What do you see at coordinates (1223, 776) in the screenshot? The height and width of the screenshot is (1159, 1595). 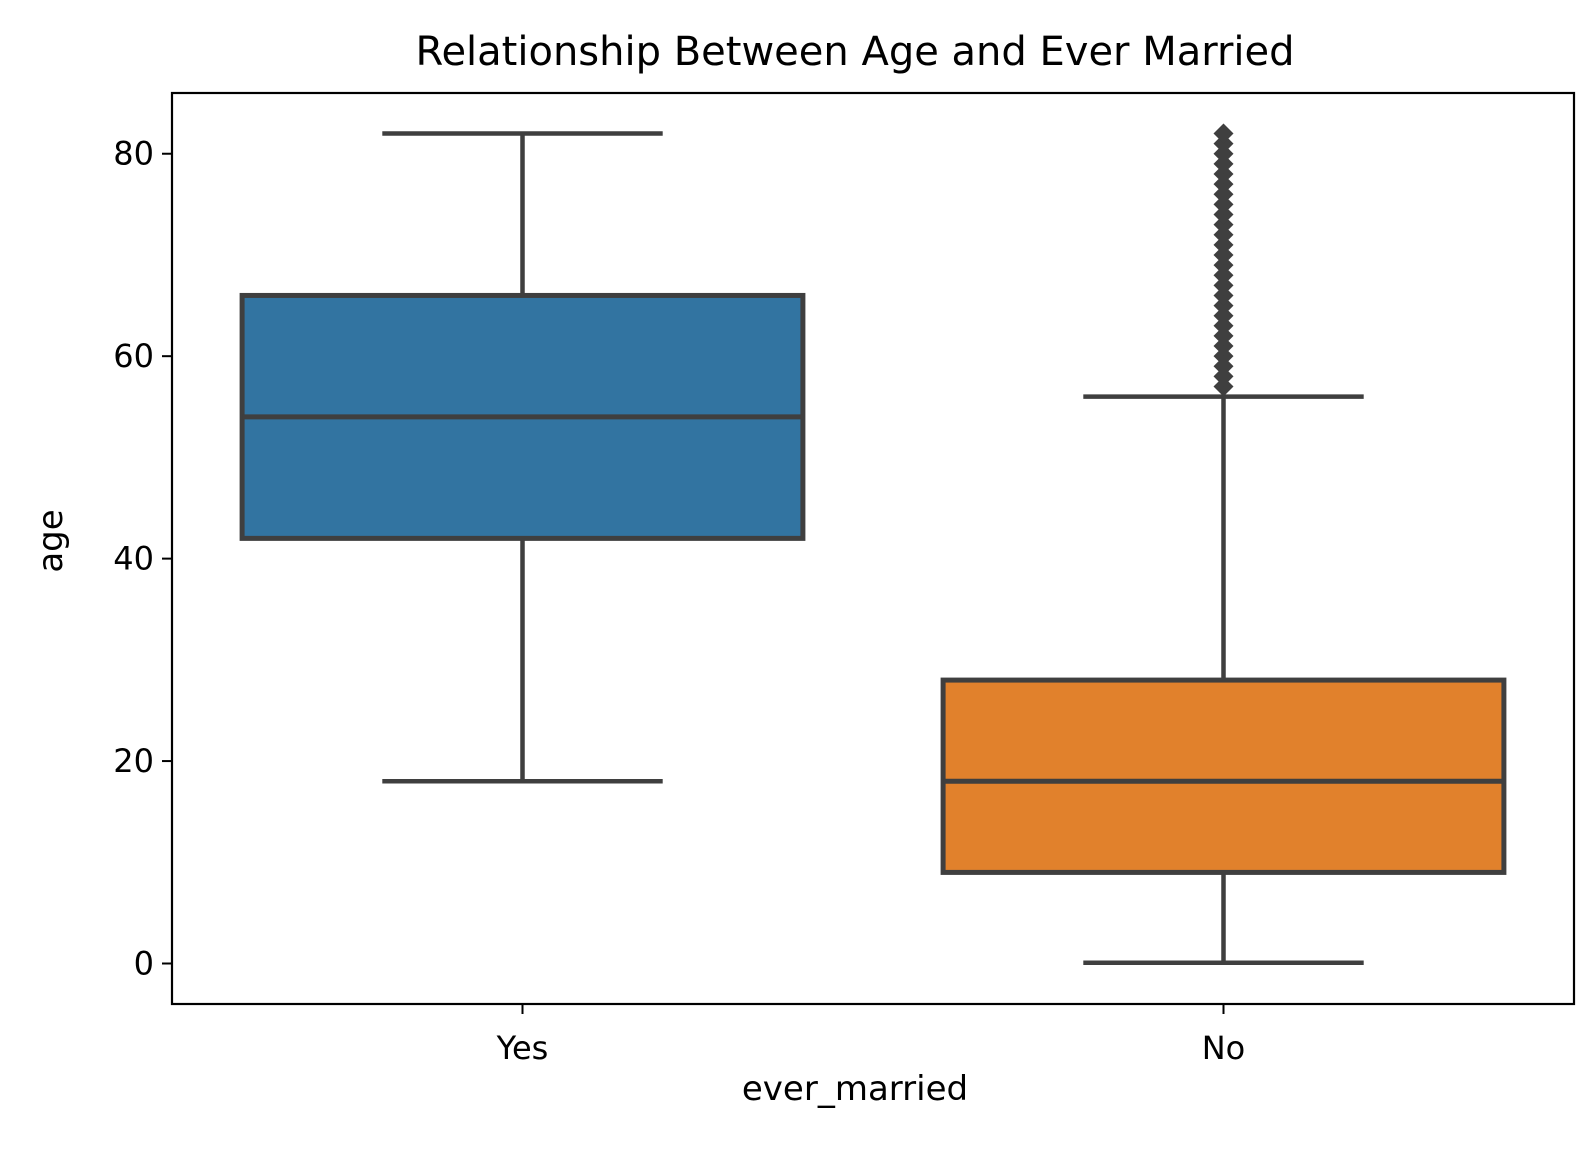 I see `iqr-box` at bounding box center [1223, 776].